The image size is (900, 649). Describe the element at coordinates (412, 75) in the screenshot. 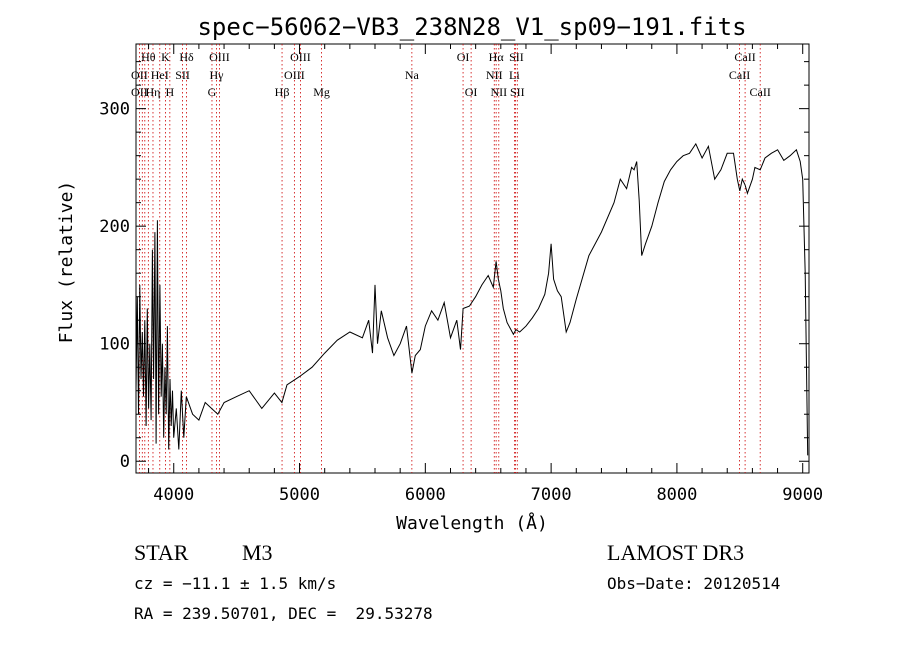

I see `line-label: Na` at that location.